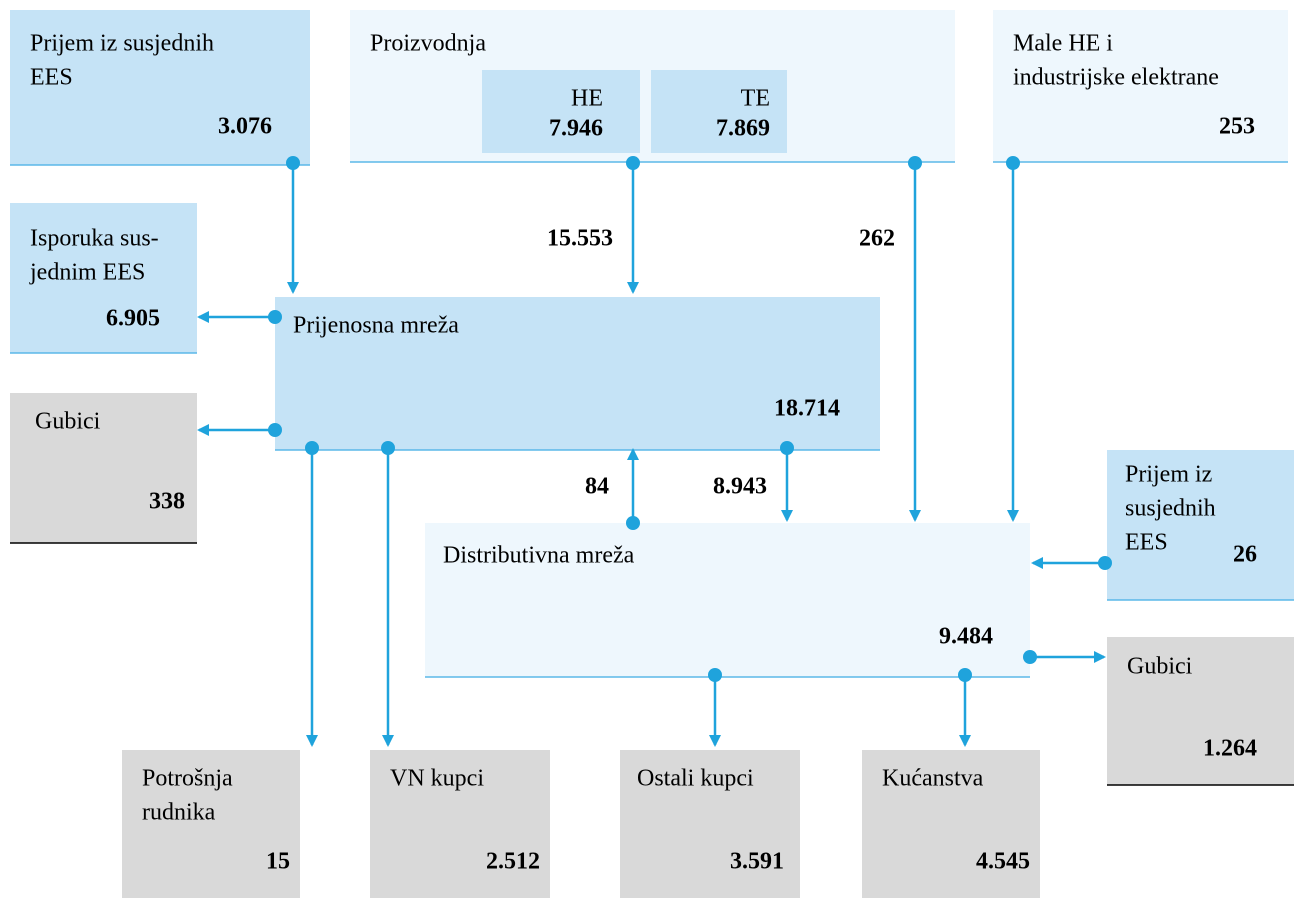  What do you see at coordinates (743, 129) in the screenshot?
I see `node-value: 7.869` at bounding box center [743, 129].